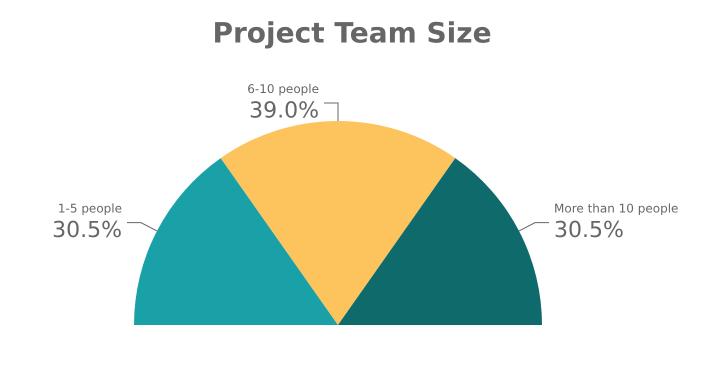  I want to click on data-label: 39.0%, so click(284, 111).